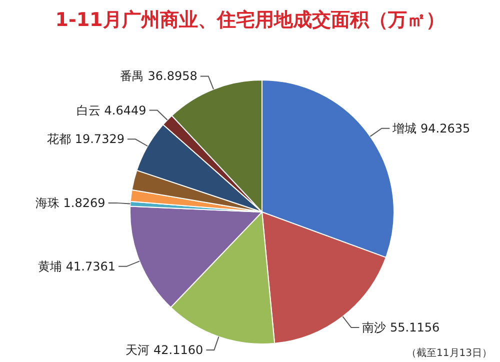 The width and height of the screenshot is (500, 362). I want to click on slice-label: 增城 94.2635, so click(431, 128).